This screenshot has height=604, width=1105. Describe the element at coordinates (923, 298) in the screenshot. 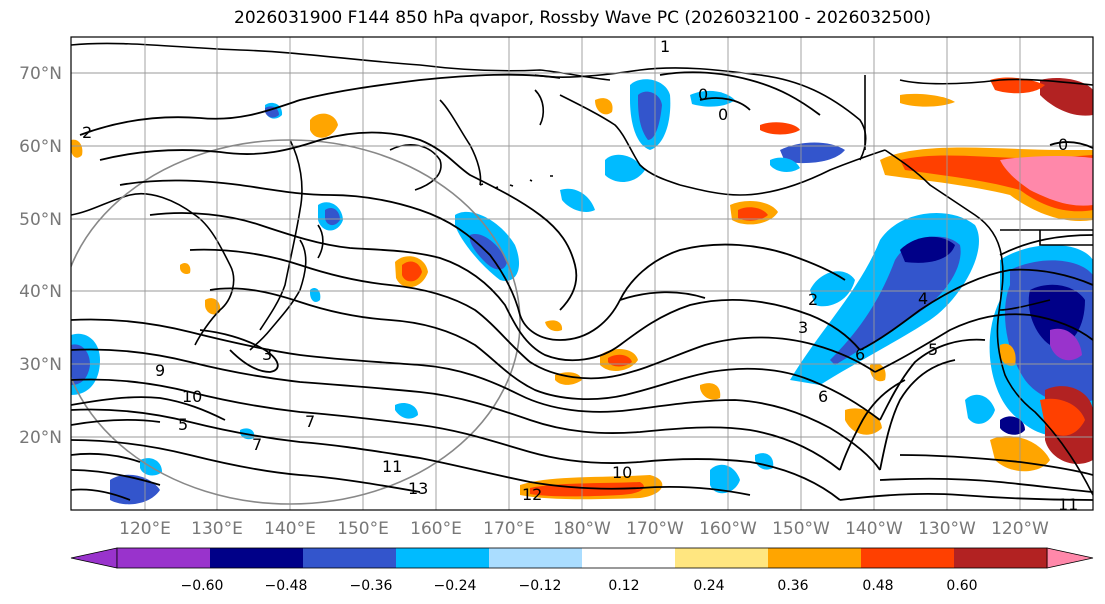

I see `contour-label: 4` at that location.